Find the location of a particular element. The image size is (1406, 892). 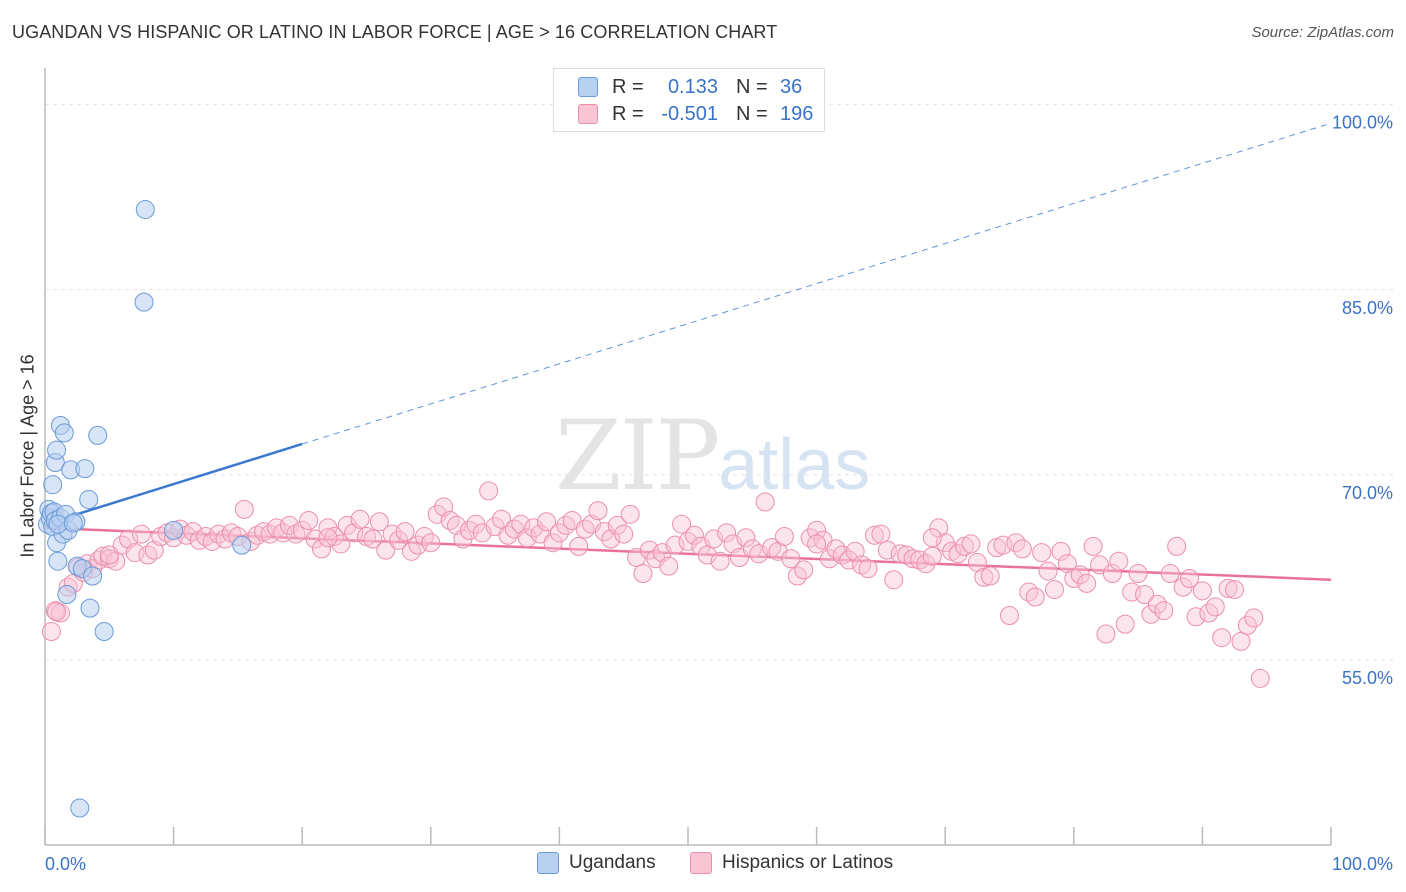

hispanic-trend-line is located at coordinates (688, 553).